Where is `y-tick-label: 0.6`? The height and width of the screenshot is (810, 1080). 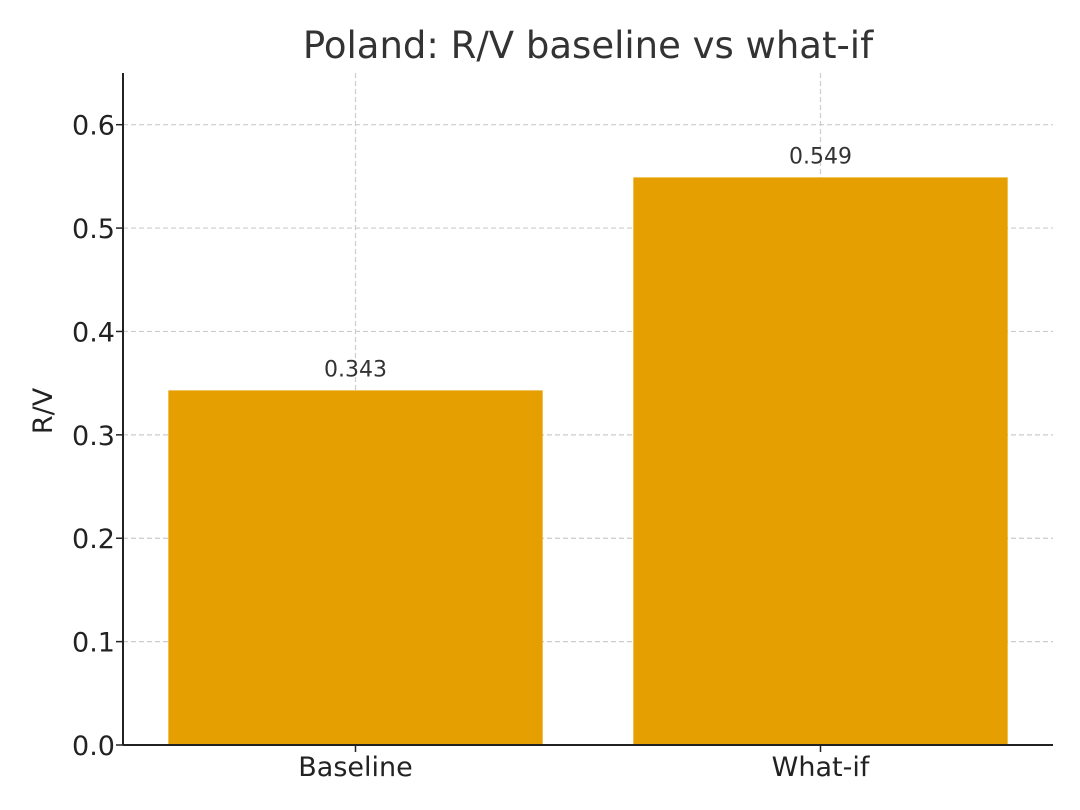
y-tick-label: 0.6 is located at coordinates (93, 126).